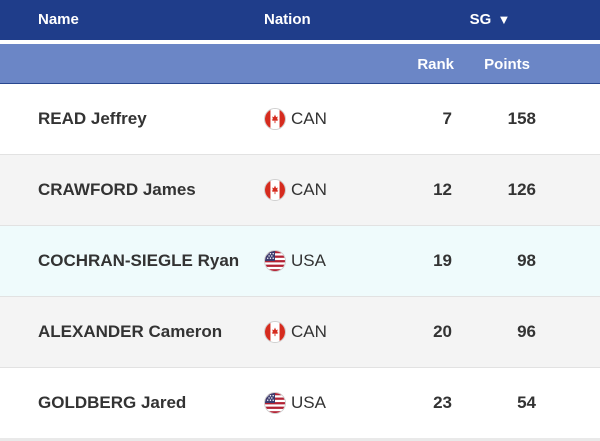 The image size is (600, 441). I want to click on points-value: 158, so click(521, 118).